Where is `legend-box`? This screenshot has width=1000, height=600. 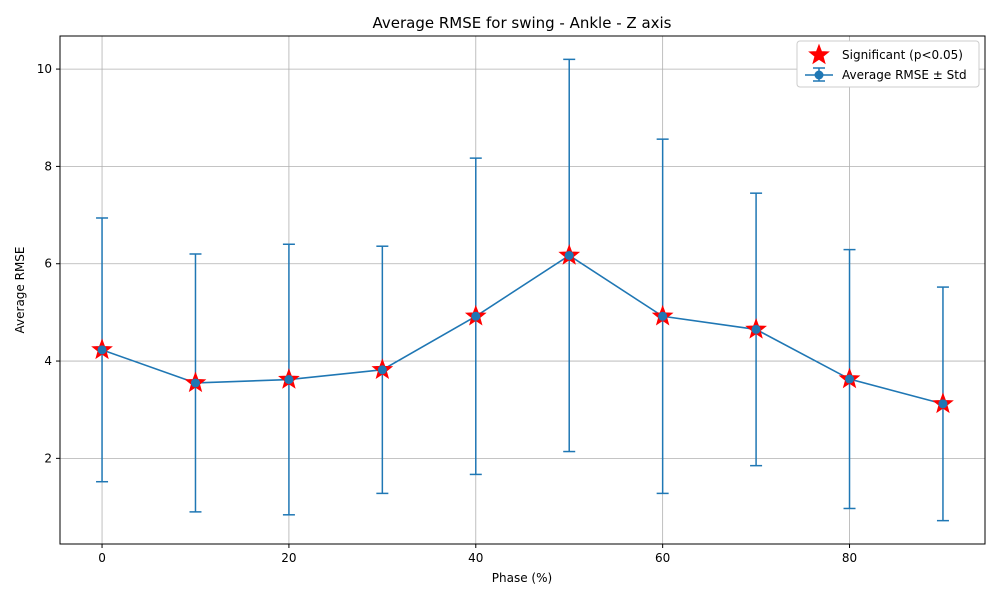
legend-box is located at coordinates (888, 64).